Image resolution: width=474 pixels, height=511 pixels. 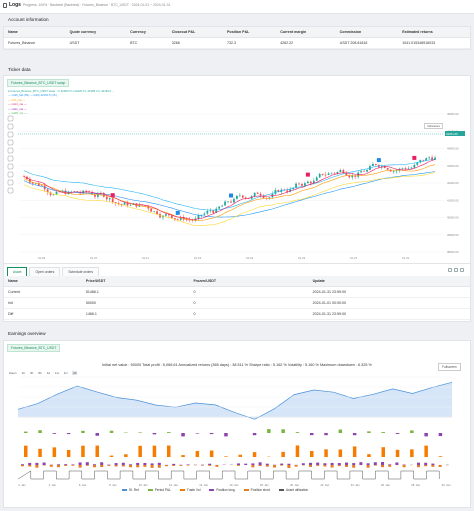 What do you see at coordinates (143, 485) in the screenshot?
I see `x-tick-label: 10. Jan` at bounding box center [143, 485].